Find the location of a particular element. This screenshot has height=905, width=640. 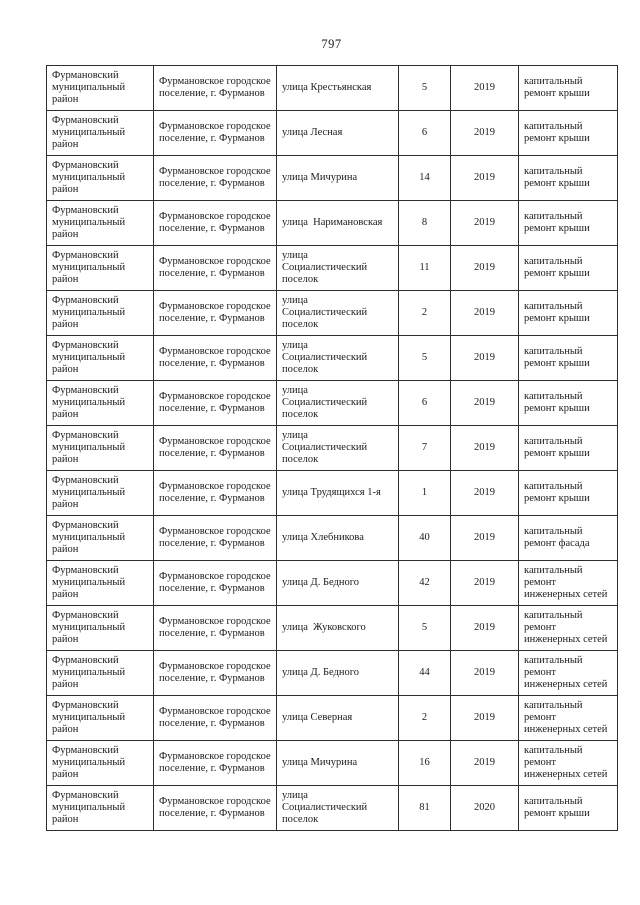

street-cell: улица Трудящихся 1-я is located at coordinates (337, 493).